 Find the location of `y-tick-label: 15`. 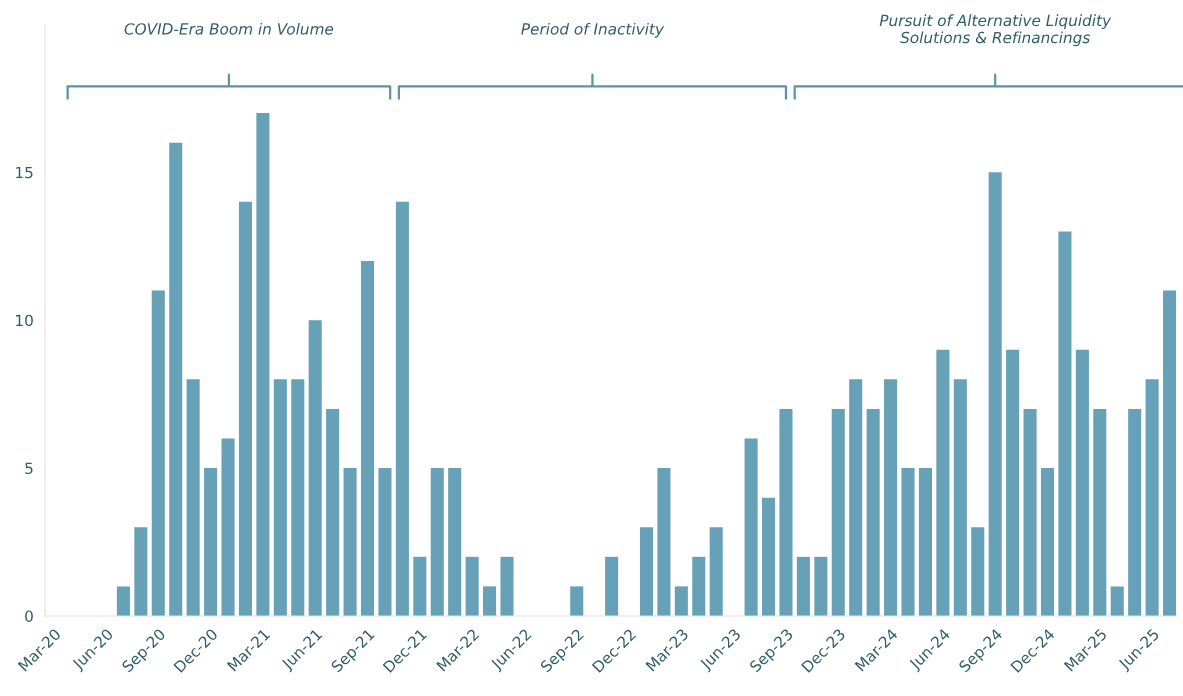

y-tick-label: 15 is located at coordinates (24, 172).